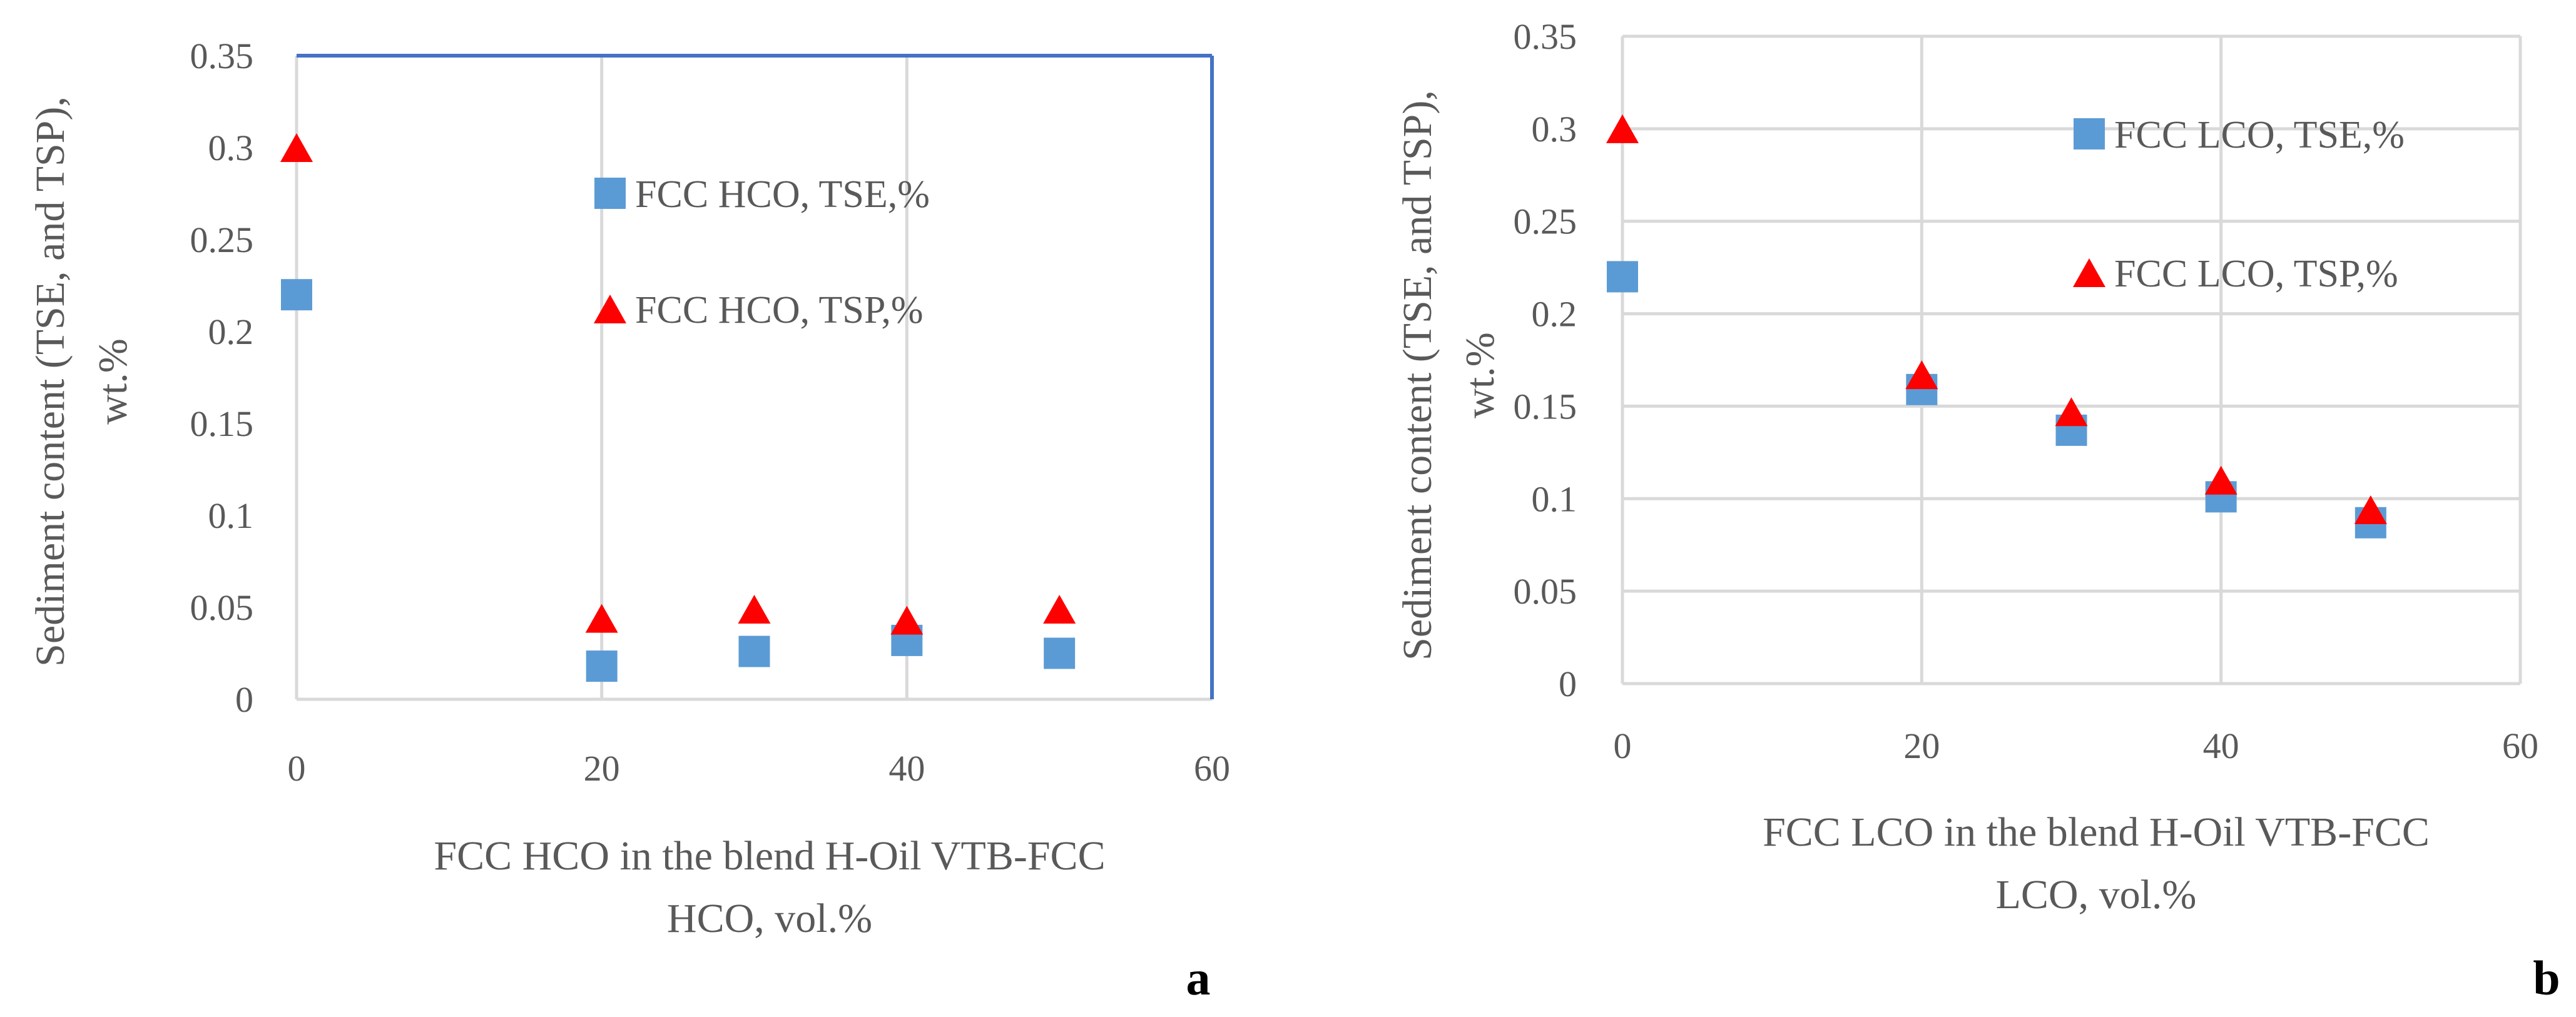 The width and height of the screenshot is (2576, 1017). Describe the element at coordinates (1546, 36) in the screenshot. I see `chart-b-y-tick: 0.35` at that location.